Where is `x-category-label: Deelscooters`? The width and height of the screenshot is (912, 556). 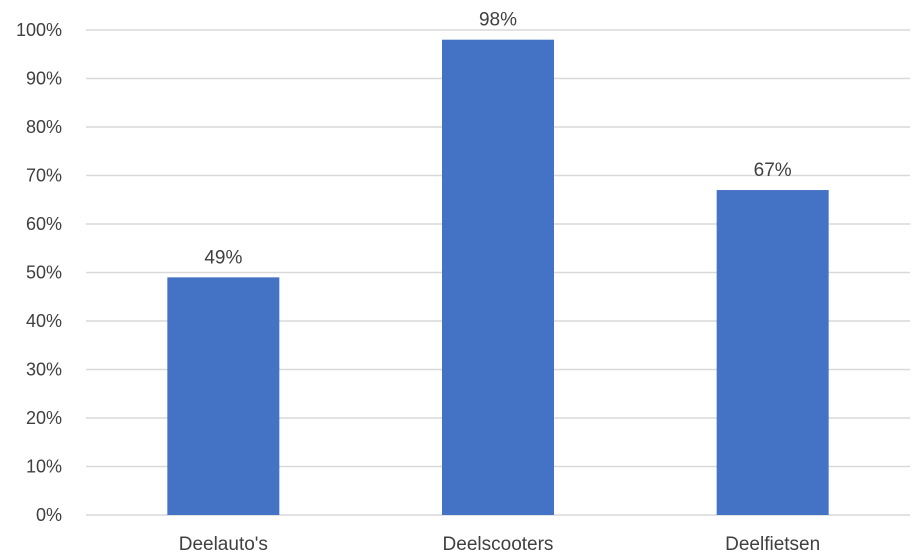 x-category-label: Deelscooters is located at coordinates (498, 544).